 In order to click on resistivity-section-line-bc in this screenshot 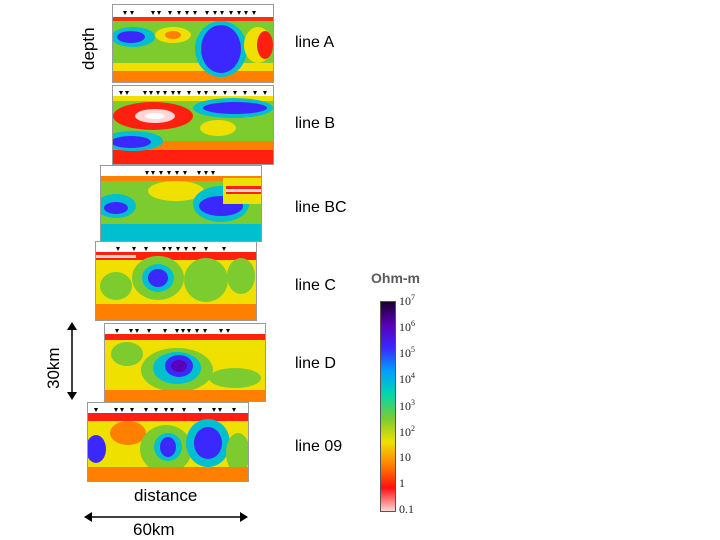, I will do `click(181, 203)`.